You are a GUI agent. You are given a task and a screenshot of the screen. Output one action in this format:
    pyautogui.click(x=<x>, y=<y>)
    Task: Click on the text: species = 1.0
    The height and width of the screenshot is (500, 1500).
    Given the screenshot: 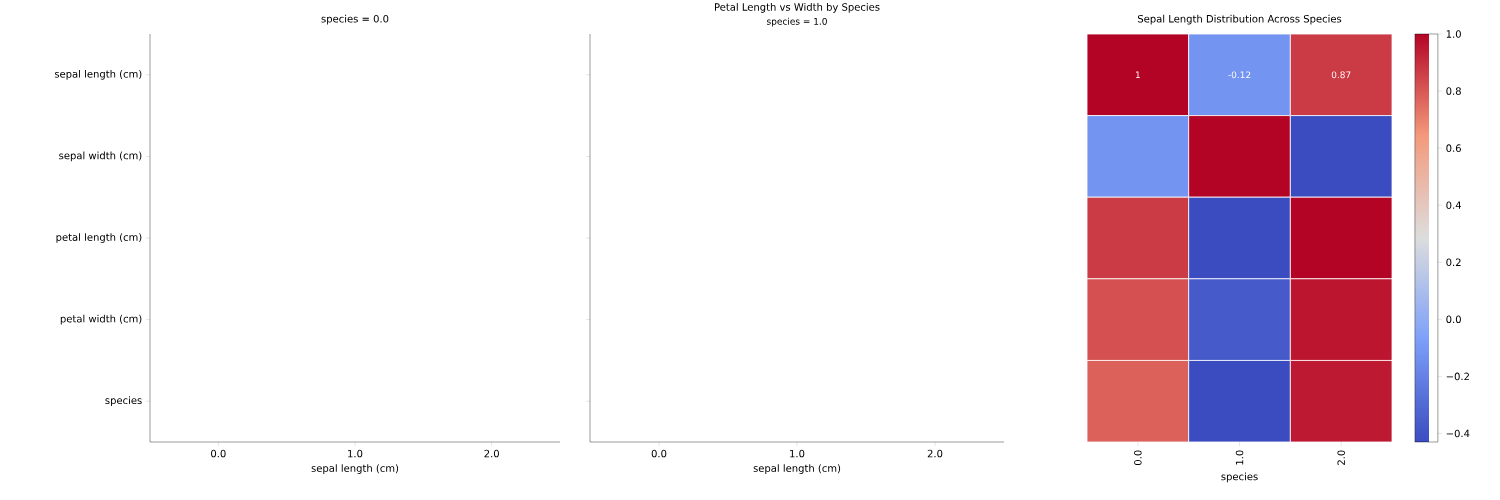 What is the action you would take?
    pyautogui.click(x=797, y=22)
    